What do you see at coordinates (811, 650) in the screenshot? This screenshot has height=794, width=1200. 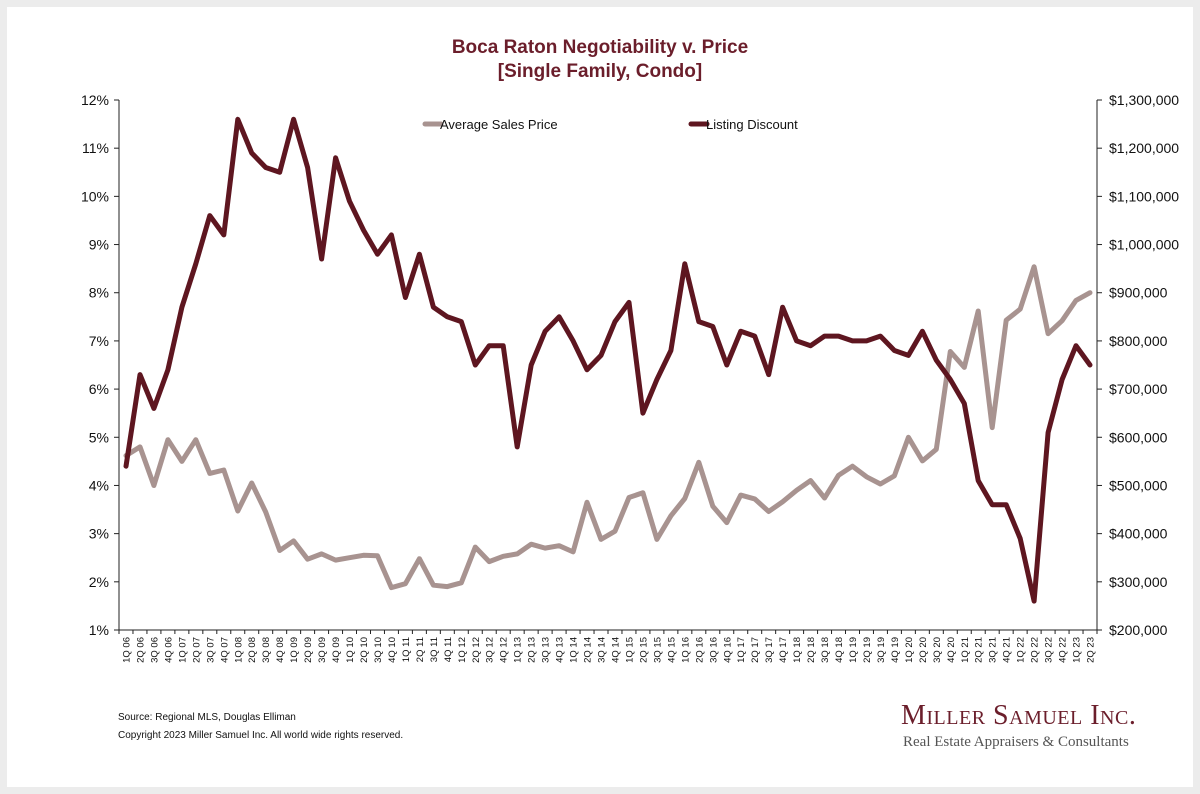 I see `x-tick-label: 2Q 18` at bounding box center [811, 650].